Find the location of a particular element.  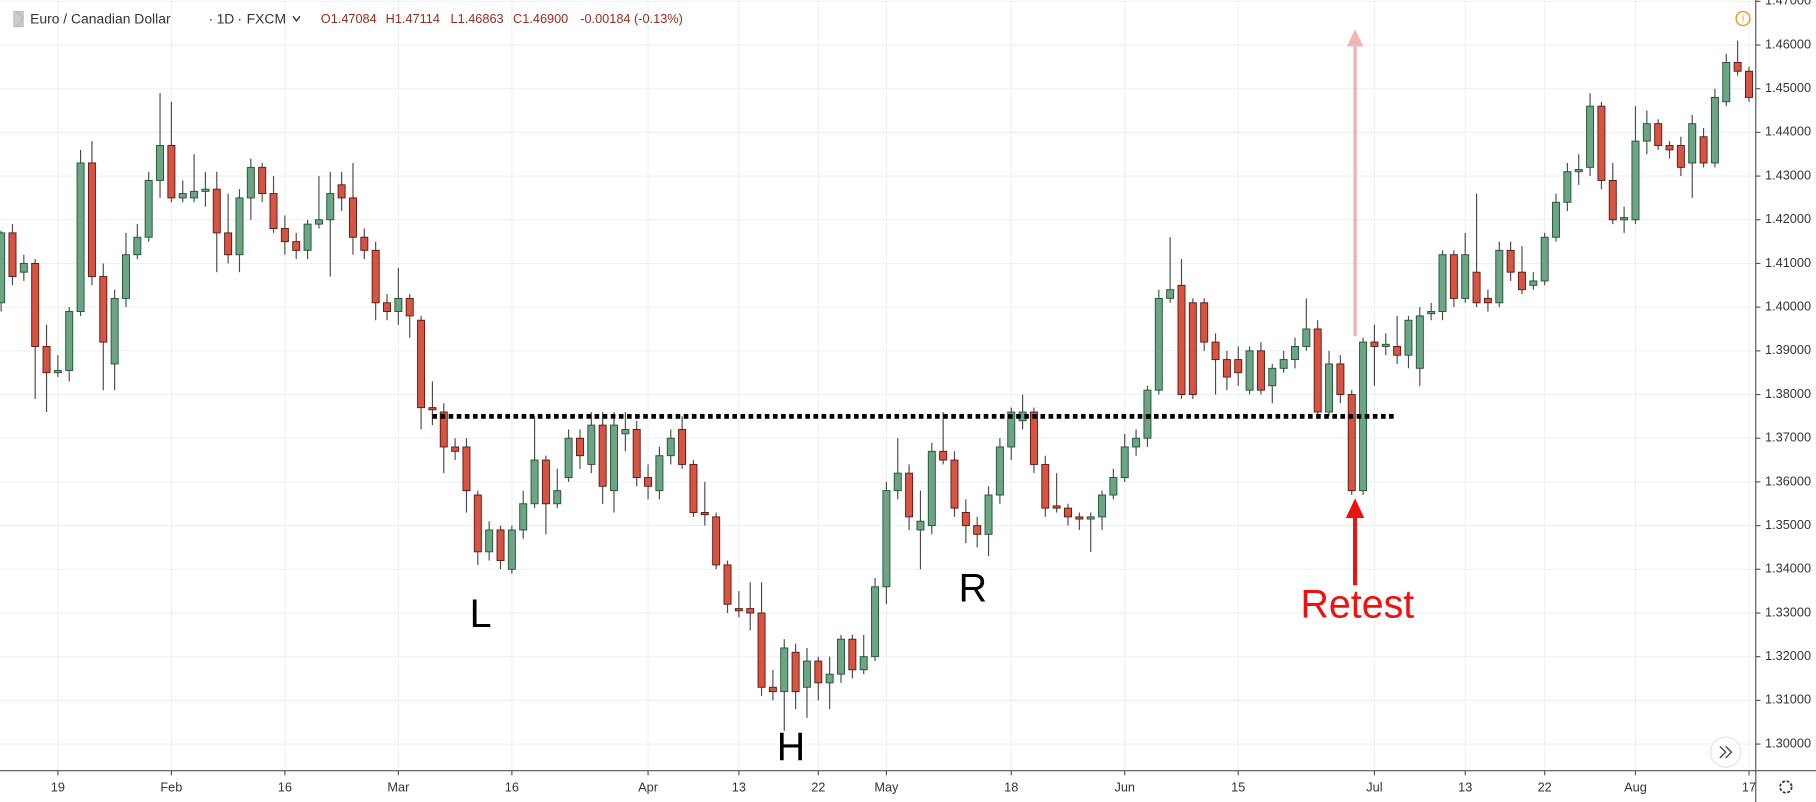

y-tick-label: 1.35000 is located at coordinates (1788, 524).